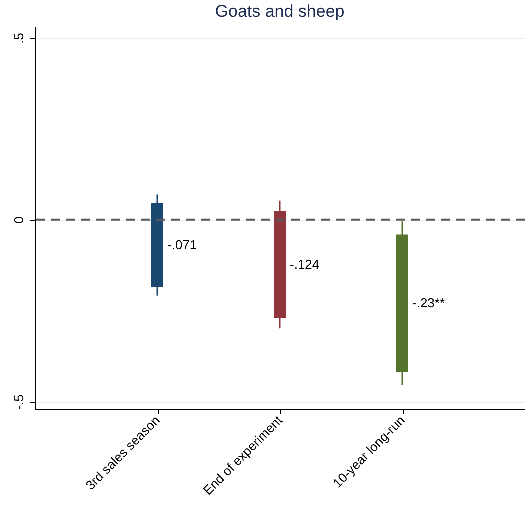  Describe the element at coordinates (305, 264) in the screenshot. I see `annotation: -.124` at that location.